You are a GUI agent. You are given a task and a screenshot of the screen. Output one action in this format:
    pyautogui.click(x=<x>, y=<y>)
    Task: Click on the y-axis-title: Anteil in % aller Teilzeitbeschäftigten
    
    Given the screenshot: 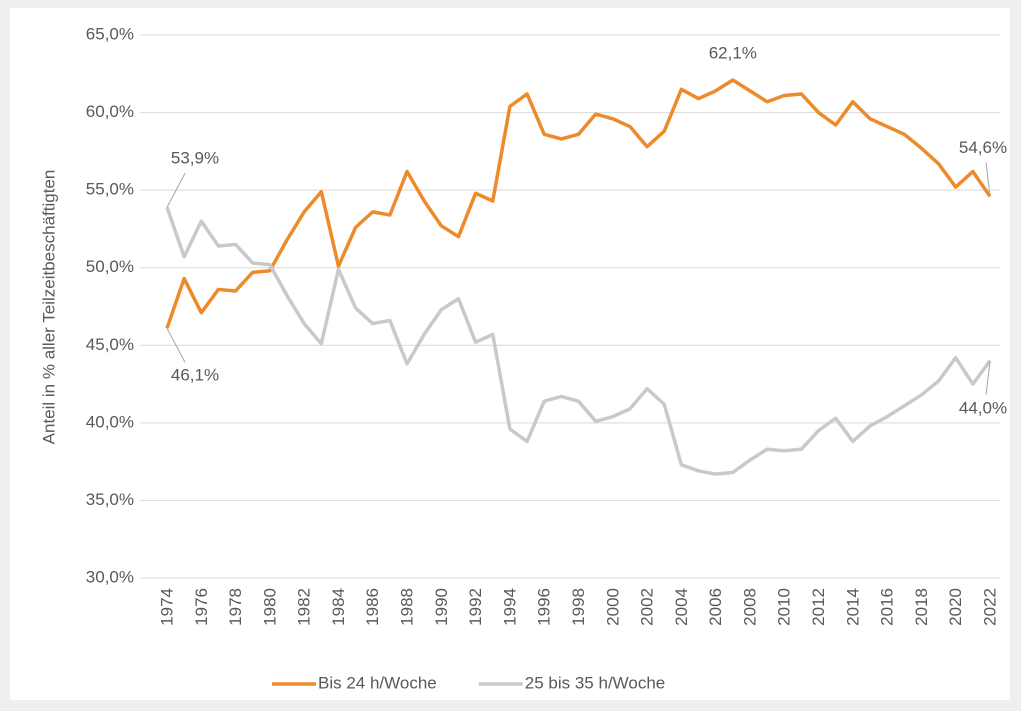 What is the action you would take?
    pyautogui.click(x=48, y=307)
    